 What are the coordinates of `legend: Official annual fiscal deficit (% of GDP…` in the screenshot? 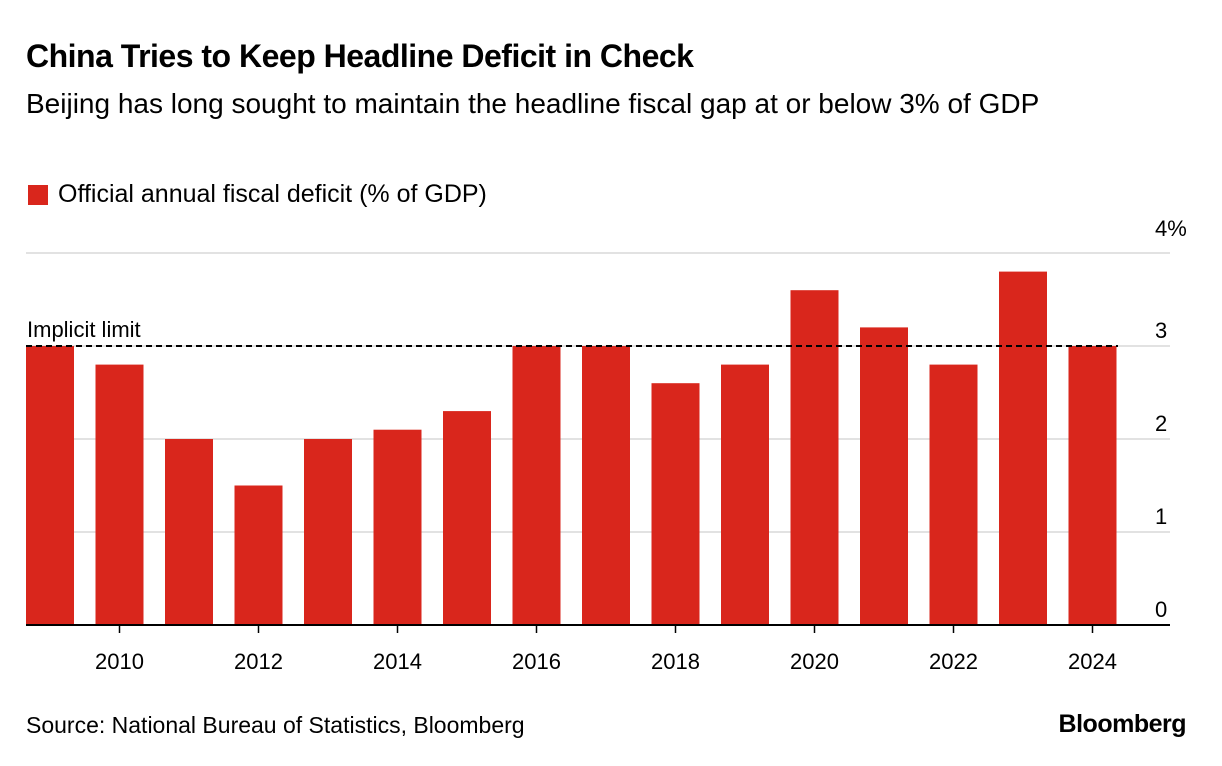 It's located at (257, 194).